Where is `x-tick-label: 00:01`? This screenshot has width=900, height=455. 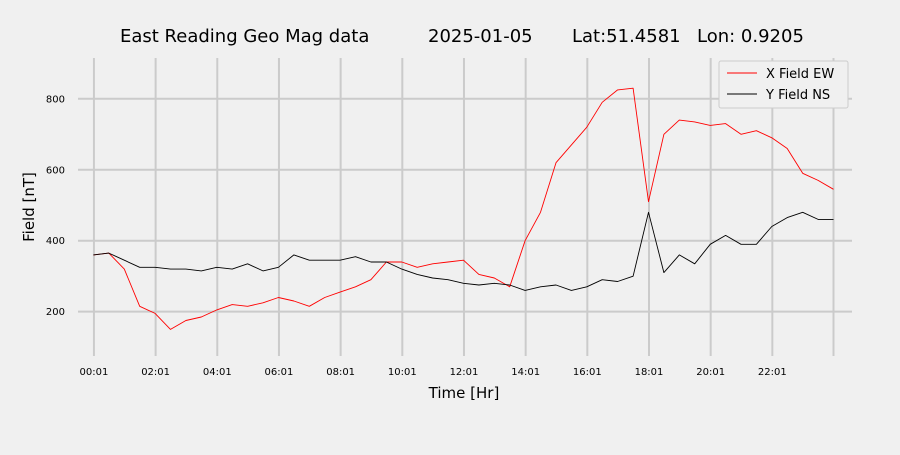 x-tick-label: 00:01 is located at coordinates (94, 372).